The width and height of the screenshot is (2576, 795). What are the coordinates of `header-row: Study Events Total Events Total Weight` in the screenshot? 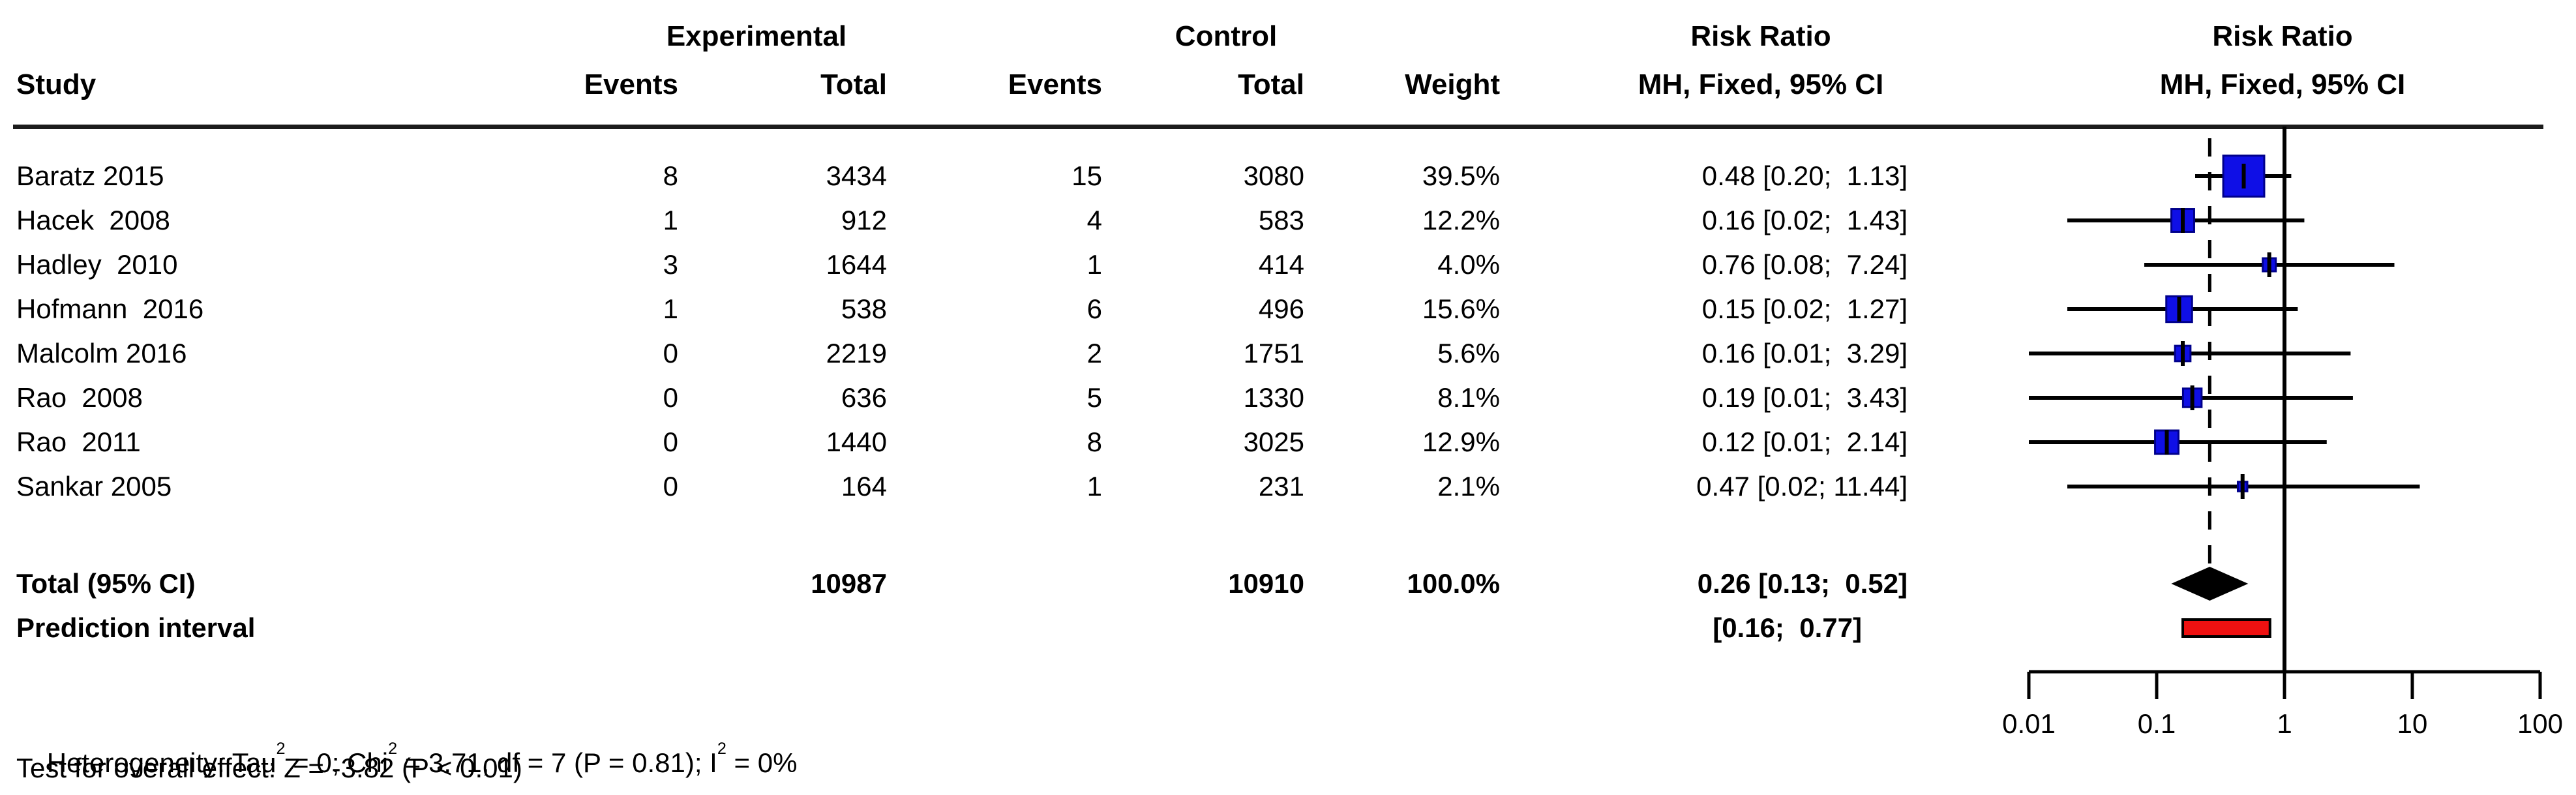 It's located at (965, 85).